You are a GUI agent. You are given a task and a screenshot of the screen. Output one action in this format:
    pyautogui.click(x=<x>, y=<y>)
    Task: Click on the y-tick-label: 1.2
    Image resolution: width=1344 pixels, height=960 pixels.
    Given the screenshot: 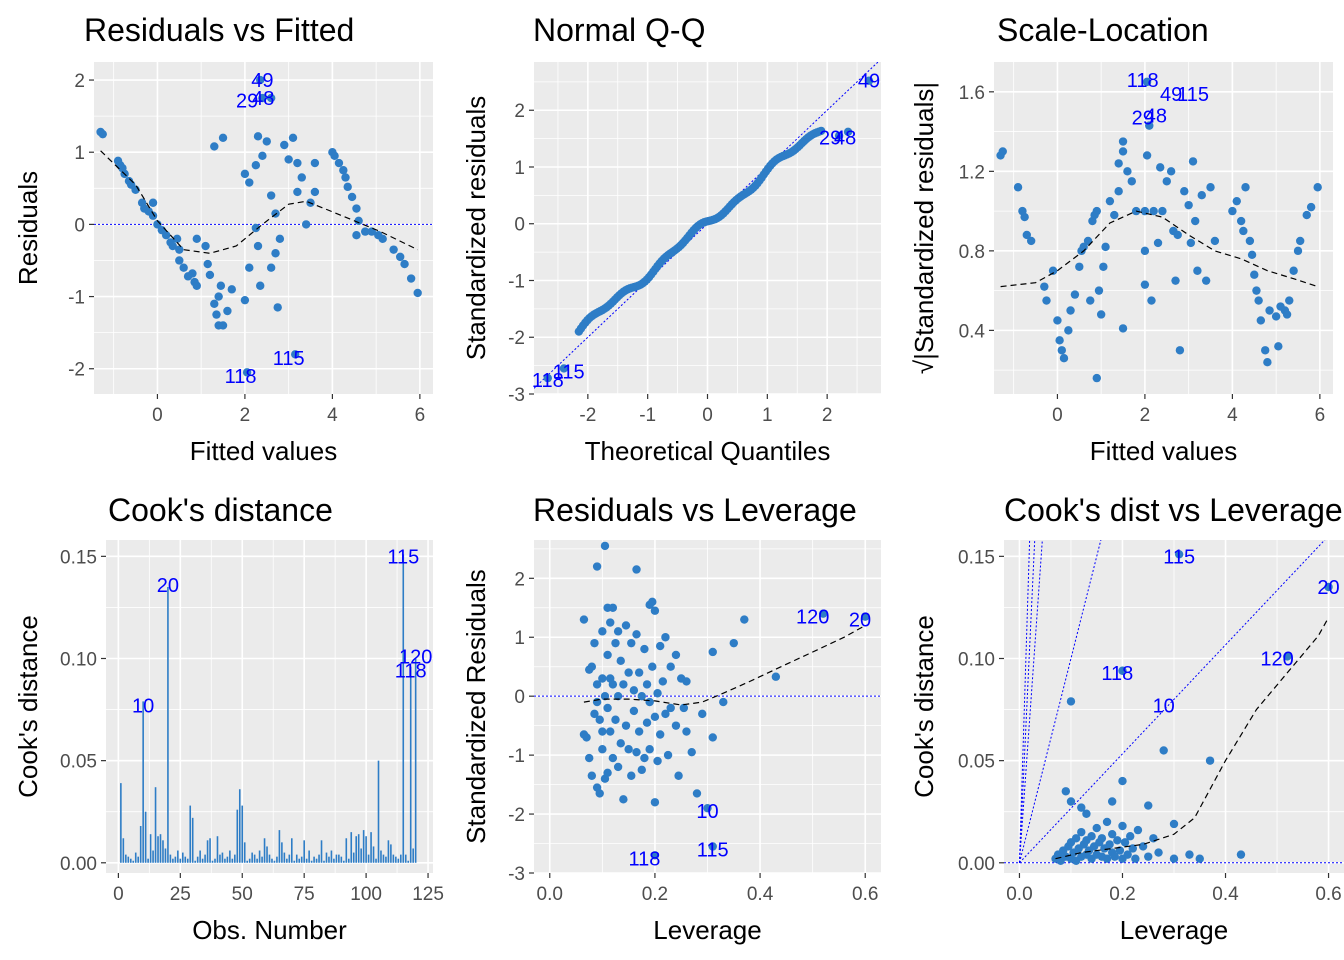 What is the action you would take?
    pyautogui.click(x=972, y=172)
    